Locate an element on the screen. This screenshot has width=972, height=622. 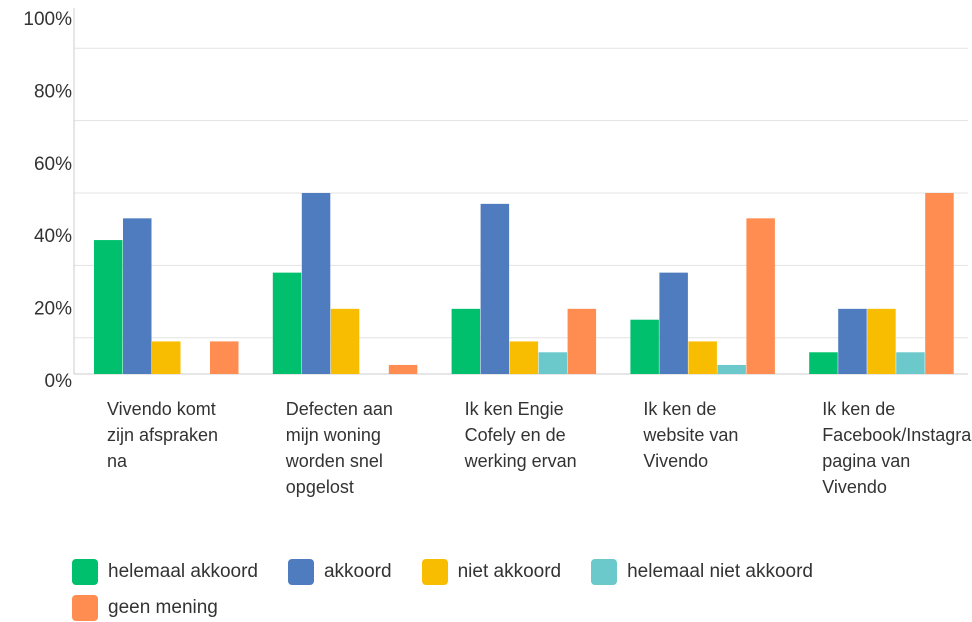
legend-label: helemaal niet akkoord is located at coordinates (720, 571).